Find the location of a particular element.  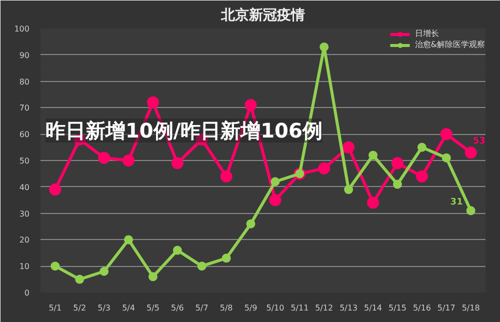

x-tick-label: 5/10 is located at coordinates (275, 308).